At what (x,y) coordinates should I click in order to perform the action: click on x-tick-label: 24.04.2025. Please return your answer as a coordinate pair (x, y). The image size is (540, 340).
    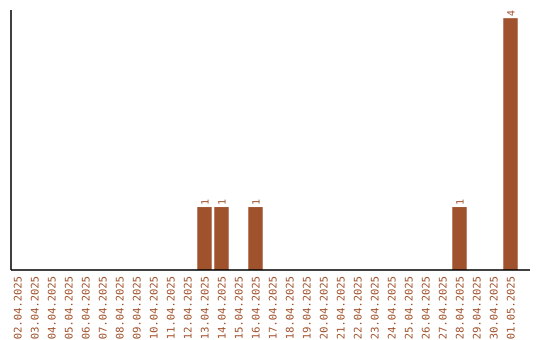
    Looking at the image, I should click on (392, 308).